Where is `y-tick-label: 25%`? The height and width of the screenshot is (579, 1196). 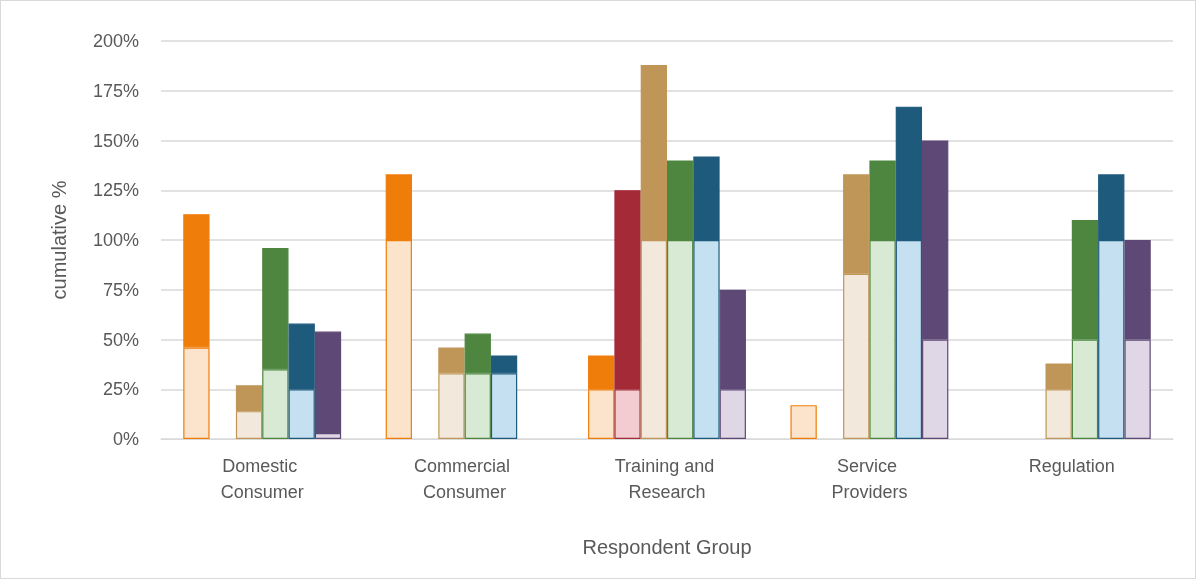
y-tick-label: 25% is located at coordinates (120, 389).